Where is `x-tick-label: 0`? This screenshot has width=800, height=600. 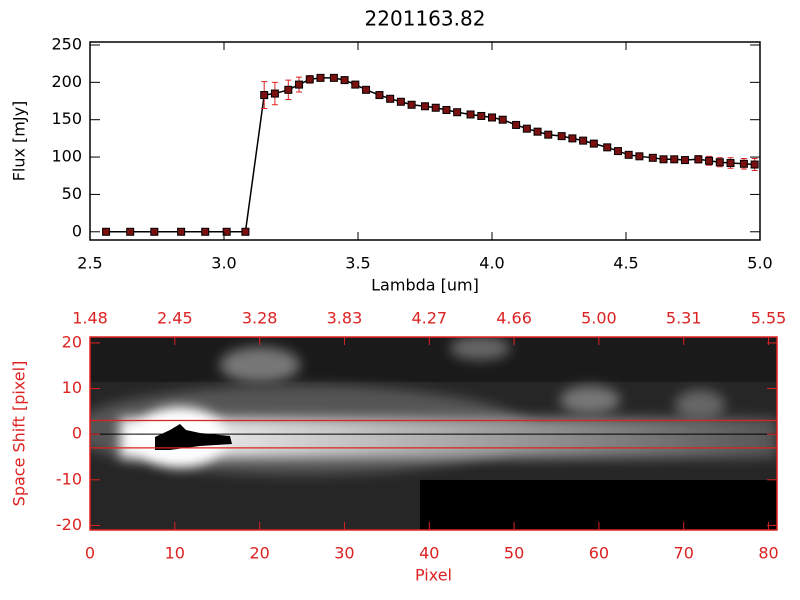 x-tick-label: 0 is located at coordinates (90, 553).